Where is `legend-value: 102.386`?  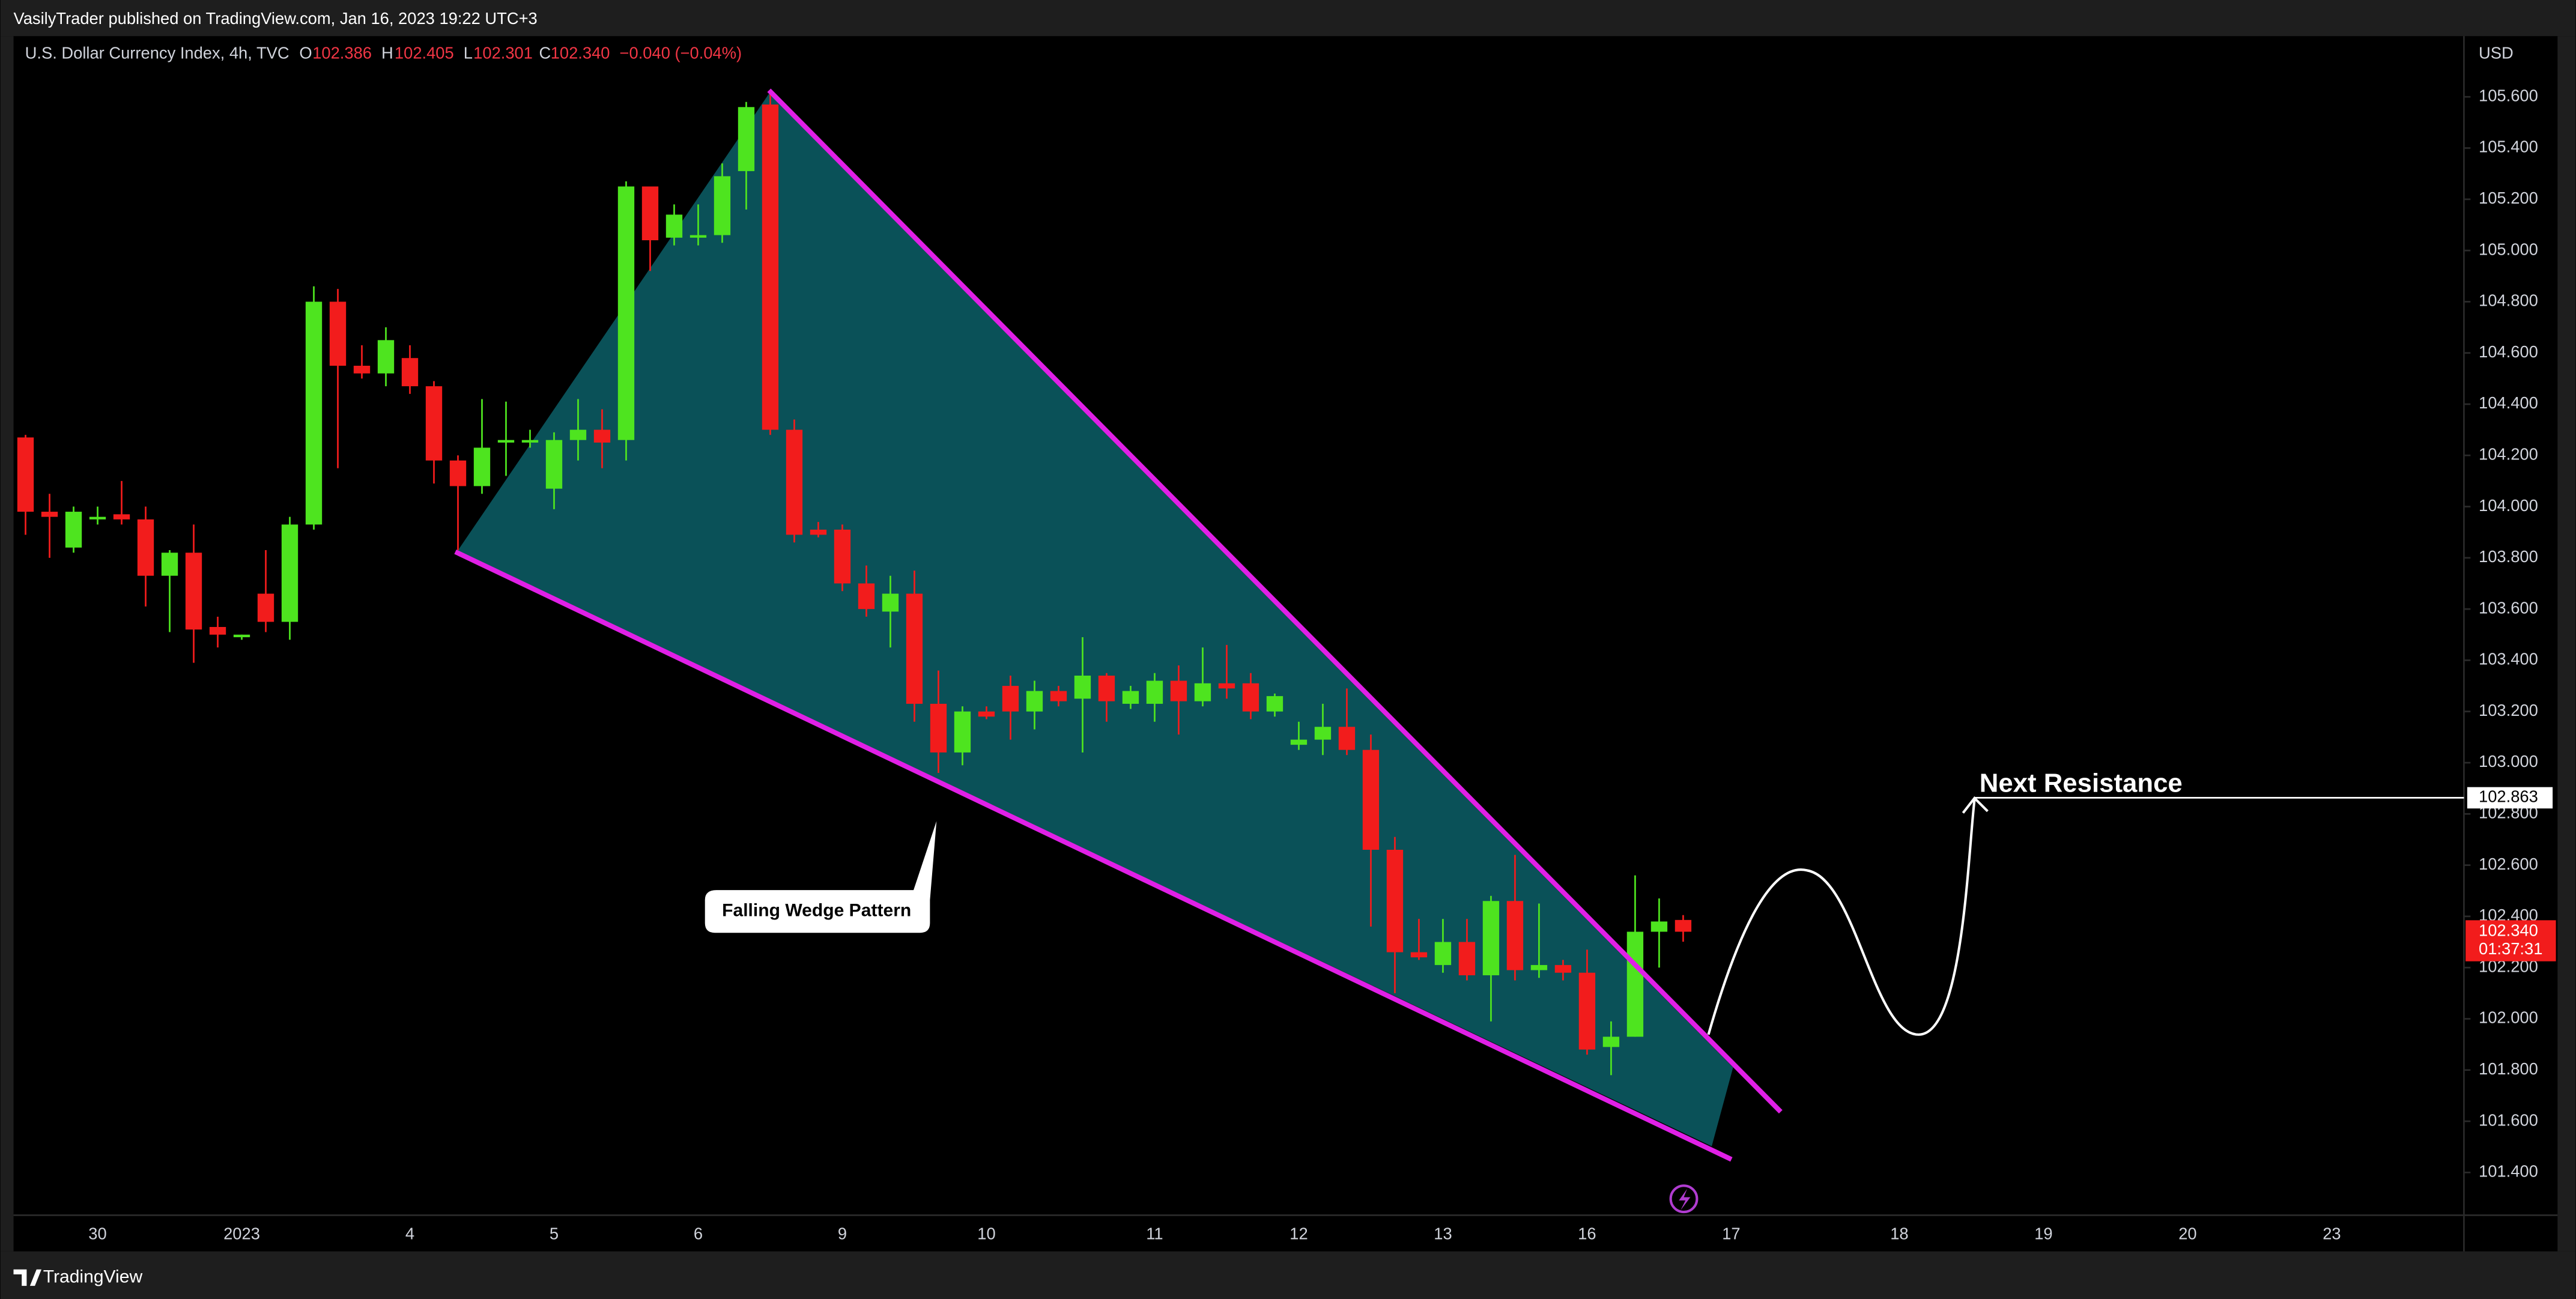 legend-value: 102.386 is located at coordinates (342, 52).